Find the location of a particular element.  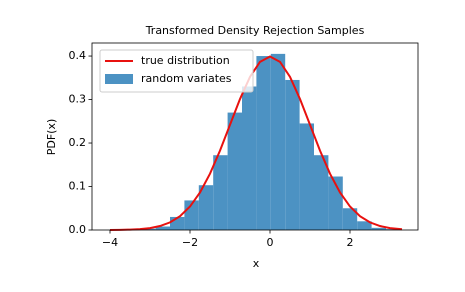

y-axis-label: PDF(x) is located at coordinates (51, 137).